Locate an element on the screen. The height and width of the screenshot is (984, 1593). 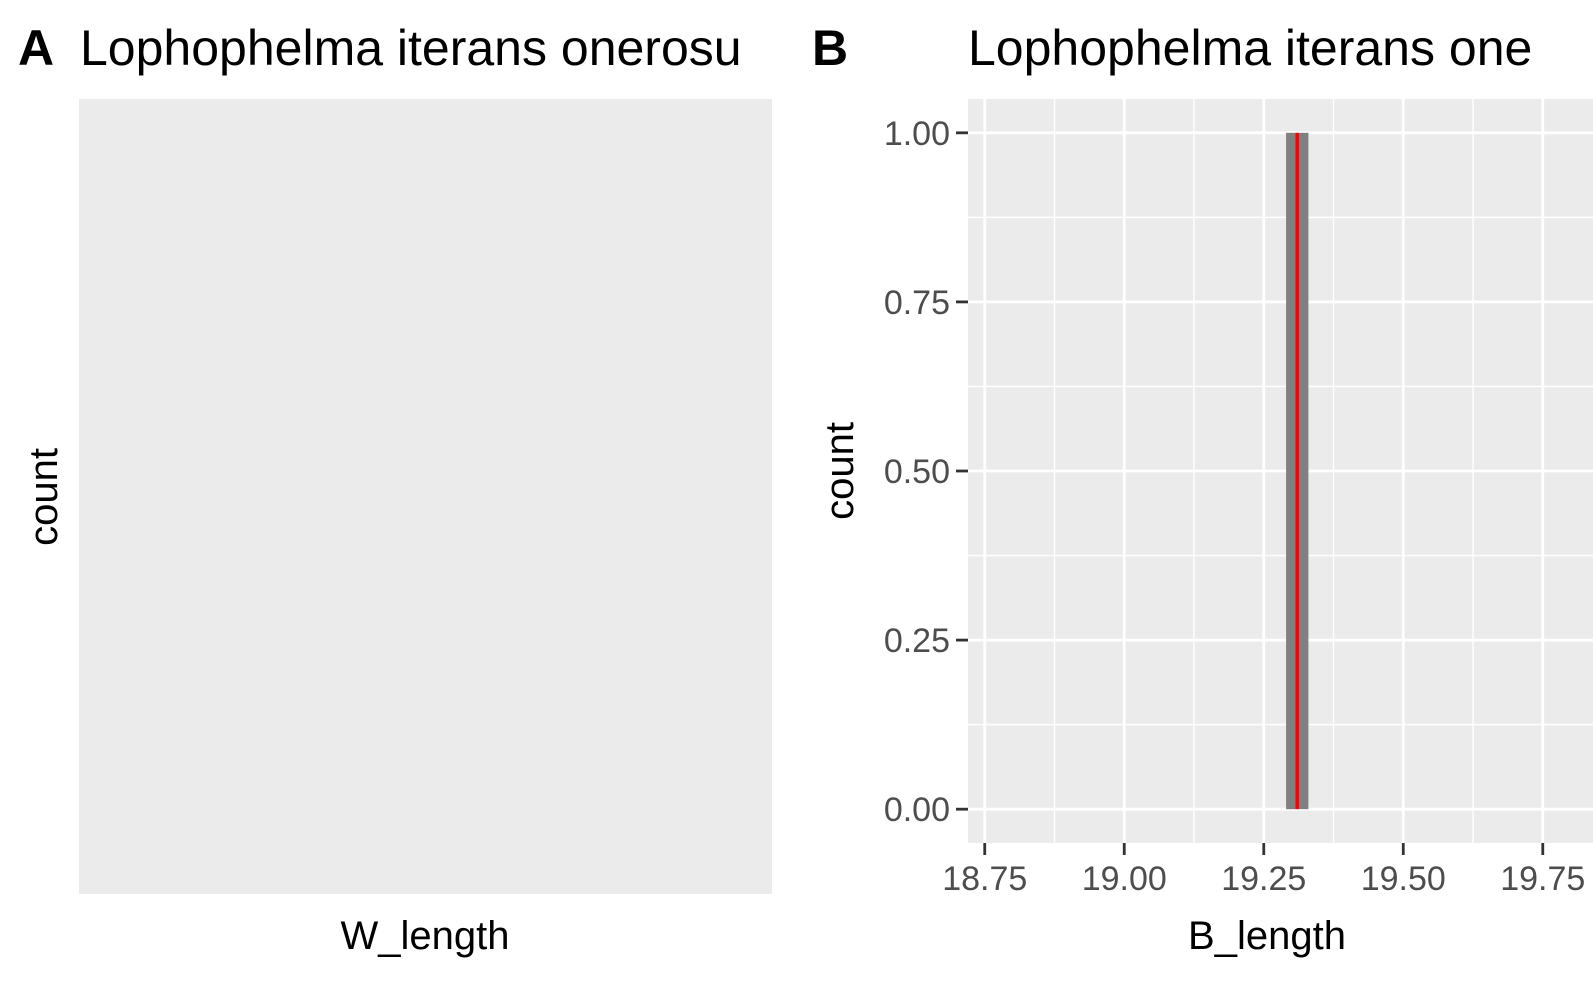
x-tick-label: 18.75 is located at coordinates (984, 879).